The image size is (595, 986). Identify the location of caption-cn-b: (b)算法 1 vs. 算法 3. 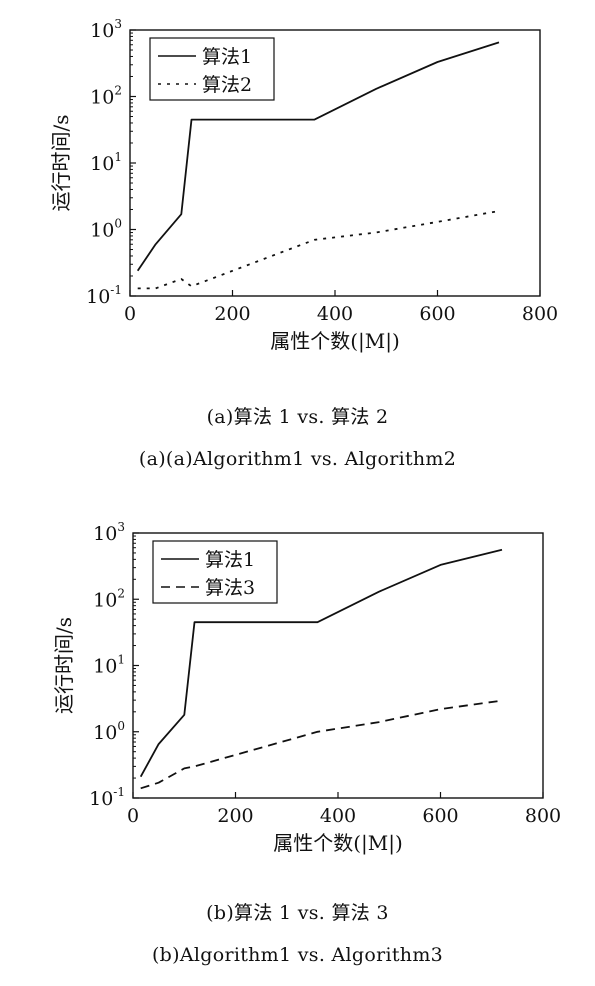
(297, 913).